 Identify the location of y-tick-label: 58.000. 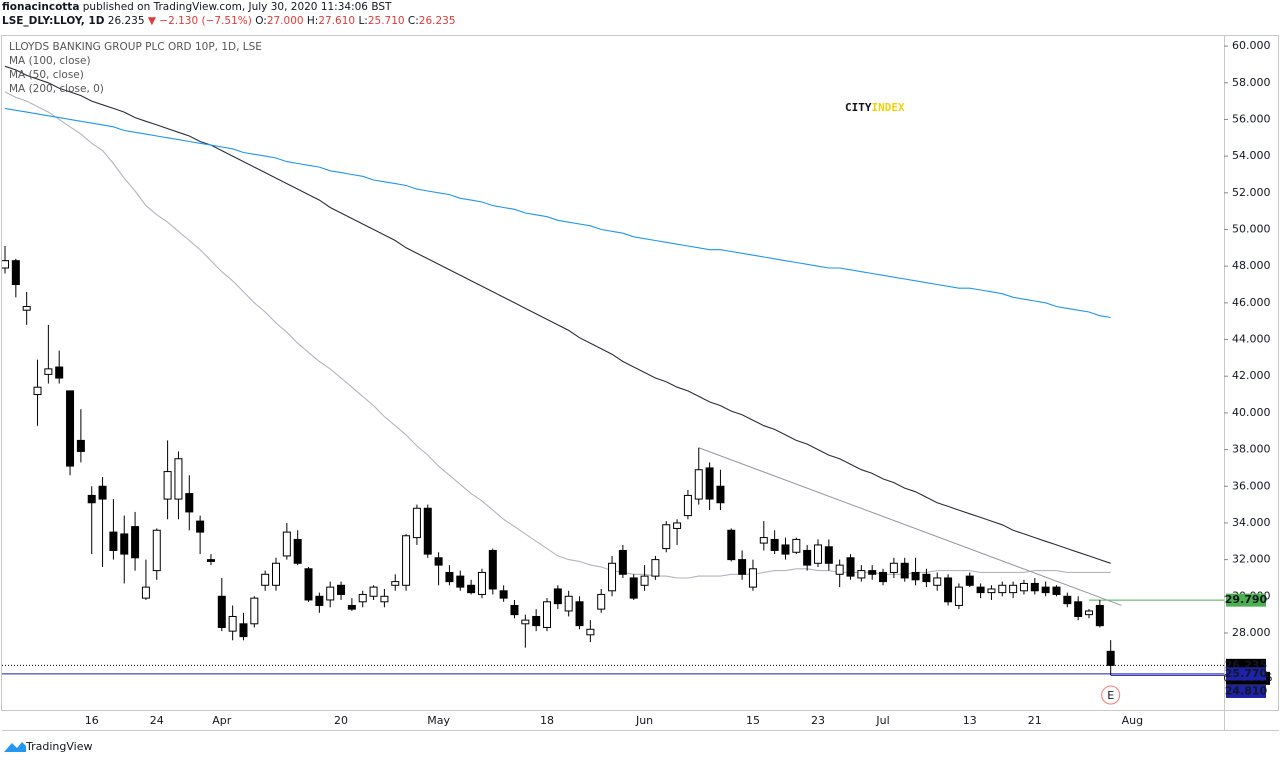
(1251, 82).